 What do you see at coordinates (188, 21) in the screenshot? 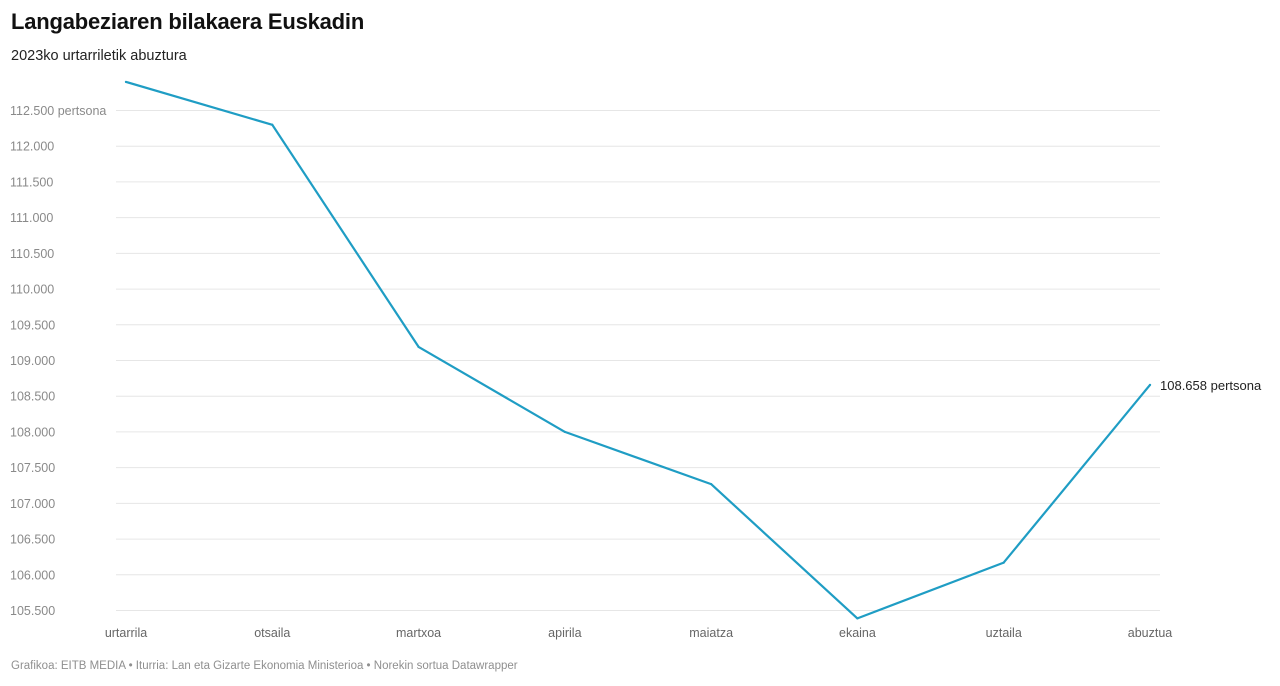
I see `chart-title: Langabeziaren bilakaera Euskadin` at bounding box center [188, 21].